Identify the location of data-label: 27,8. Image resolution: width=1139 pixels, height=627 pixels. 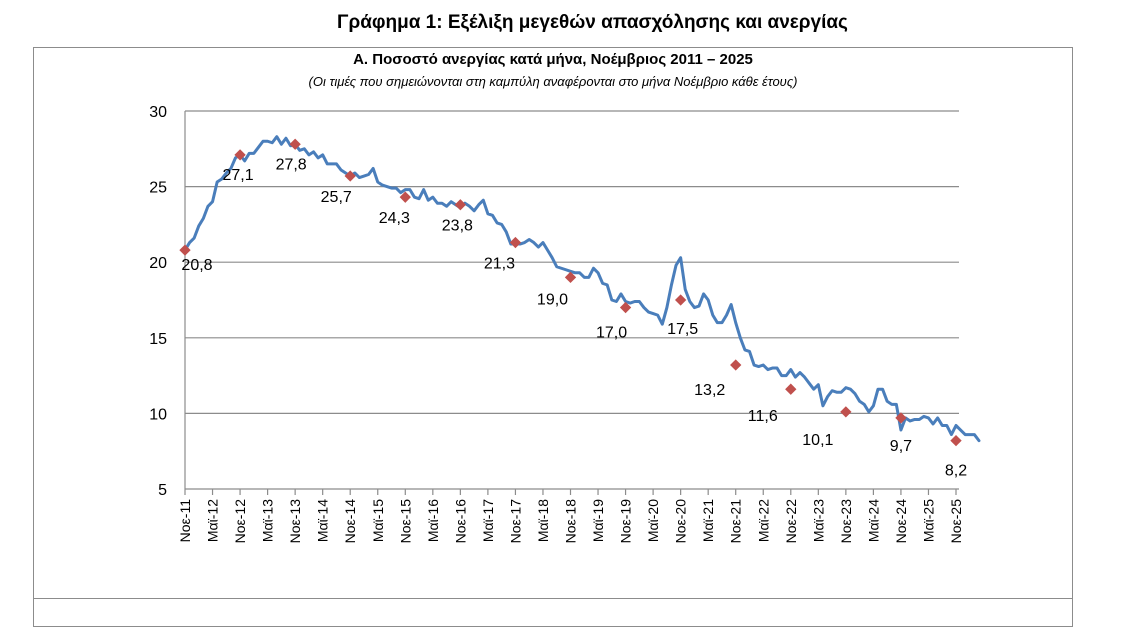
(291, 164).